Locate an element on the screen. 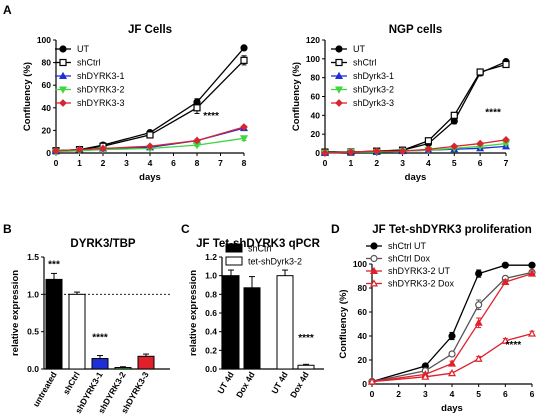 Image resolution: width=550 pixels, height=416 pixels. y-tick-label: 1.0 is located at coordinates (33, 294).